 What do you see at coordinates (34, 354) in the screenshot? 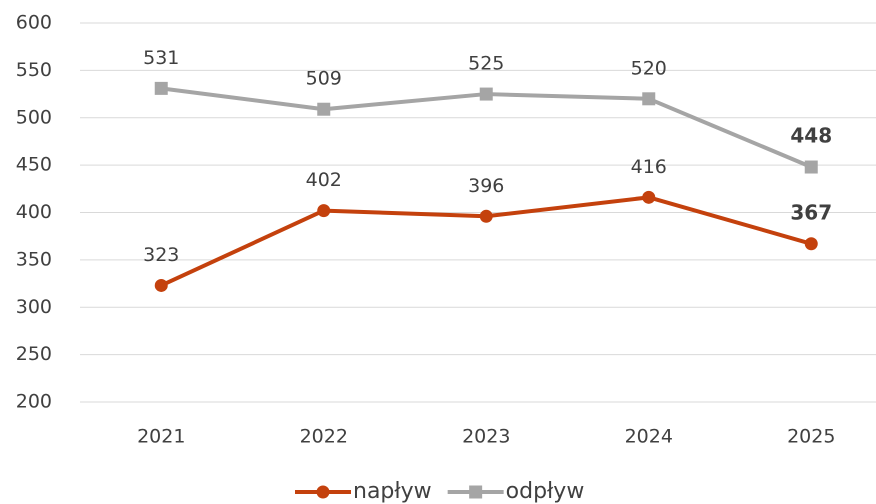
I see `y-tick-label: 250` at bounding box center [34, 354].